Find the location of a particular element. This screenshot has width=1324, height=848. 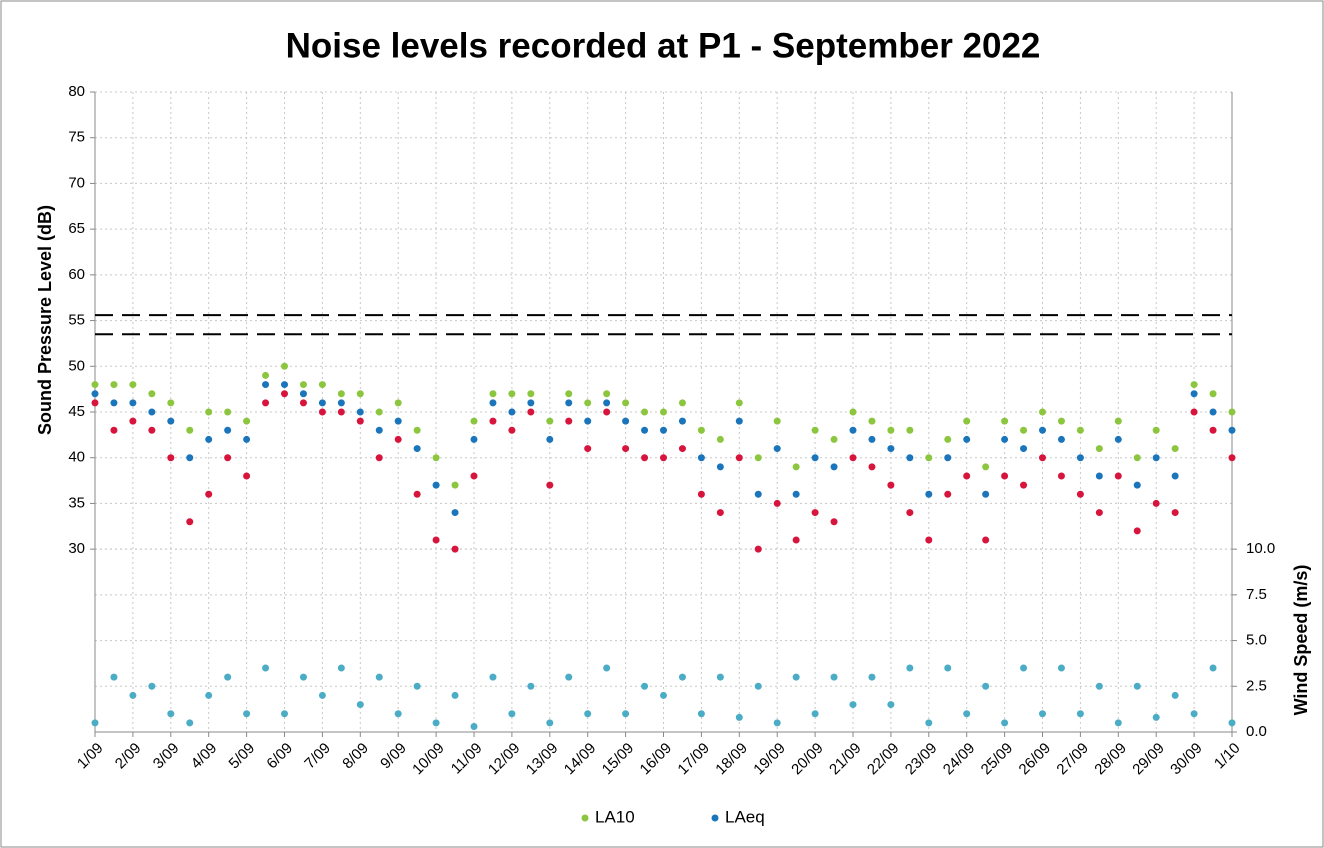

y-tick-label: 70 is located at coordinates (76, 182).